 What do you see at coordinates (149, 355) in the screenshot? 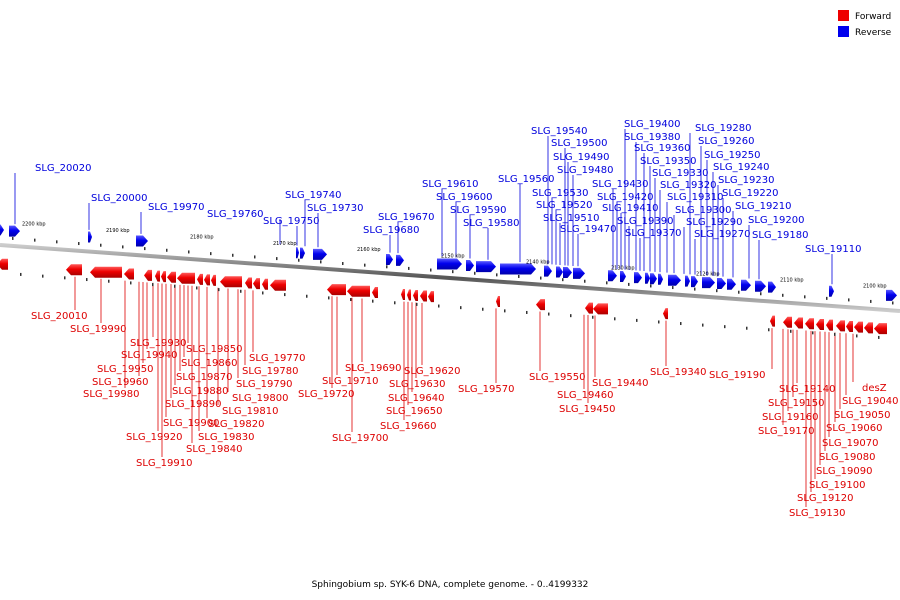
I see `forward-gene-label: SLG_19940` at bounding box center [149, 355].